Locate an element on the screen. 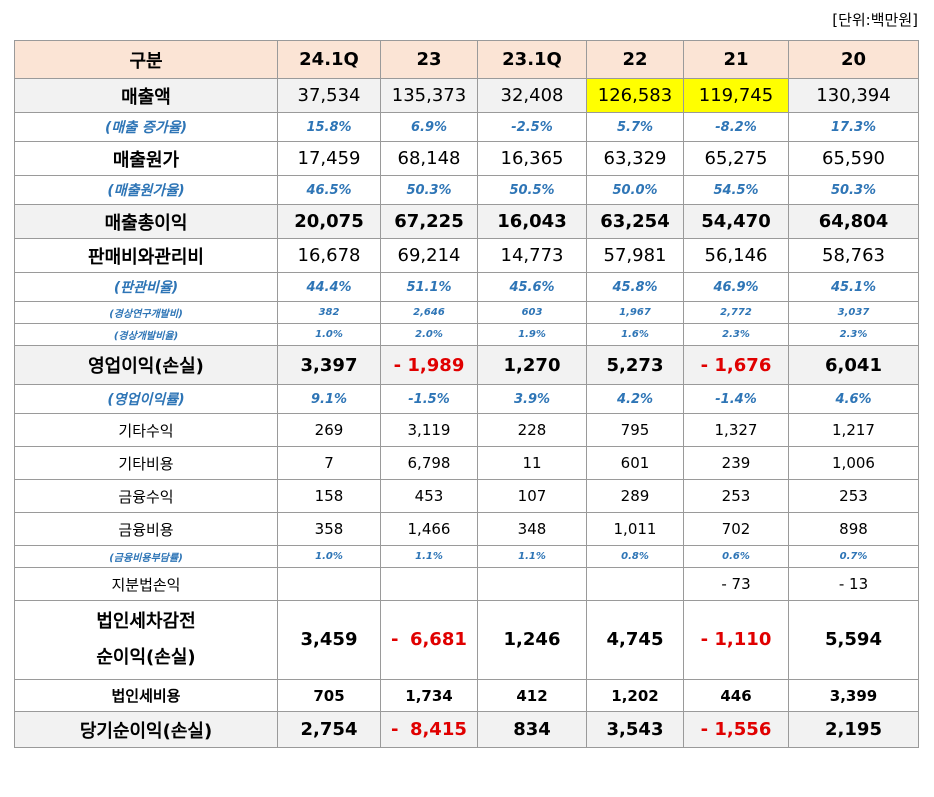 The image size is (934, 797). cell: 65,275 is located at coordinates (736, 158).